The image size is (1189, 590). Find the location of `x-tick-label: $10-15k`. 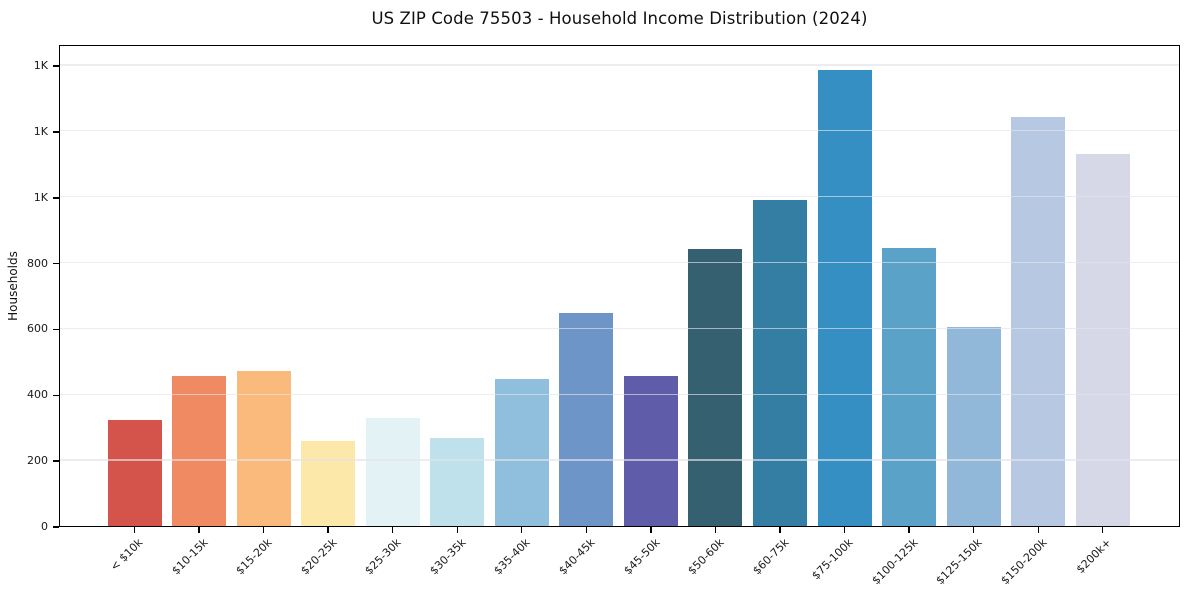

x-tick-label: $10-15k is located at coordinates (189, 557).